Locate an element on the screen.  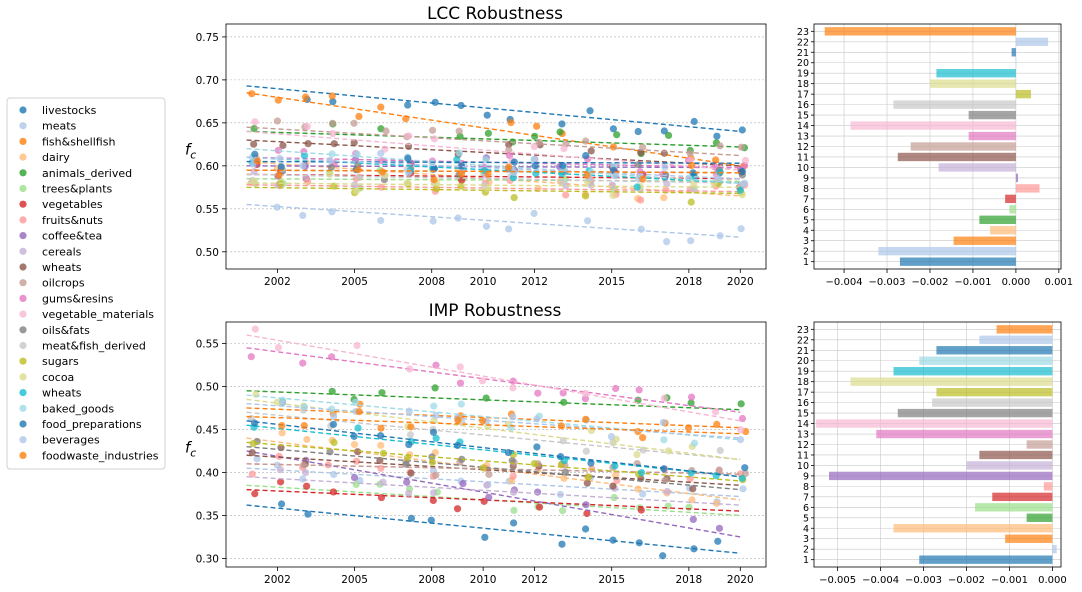
ytick-label: 12 is located at coordinates (803, 147).